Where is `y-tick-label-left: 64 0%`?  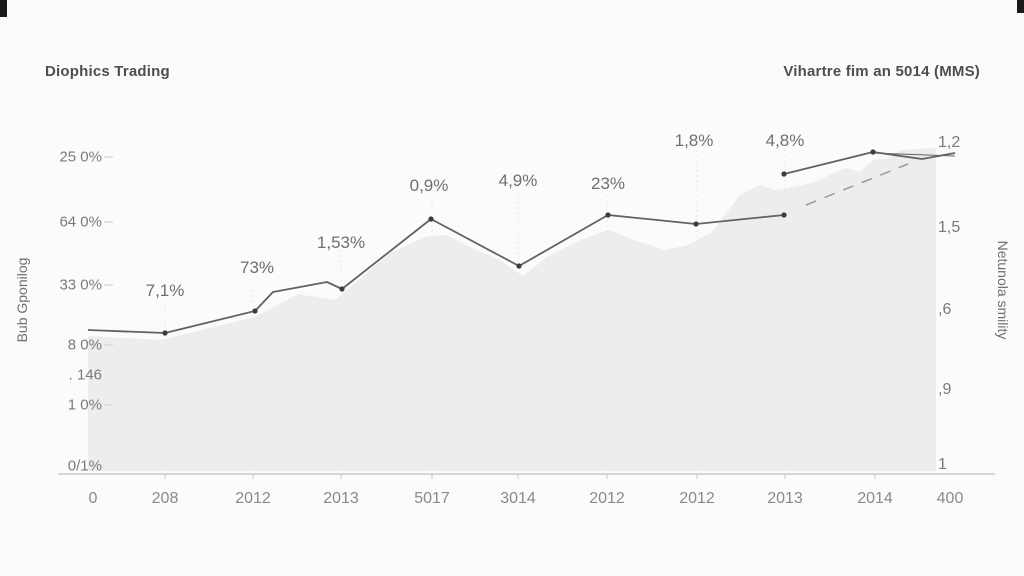 y-tick-label-left: 64 0% is located at coordinates (80, 222).